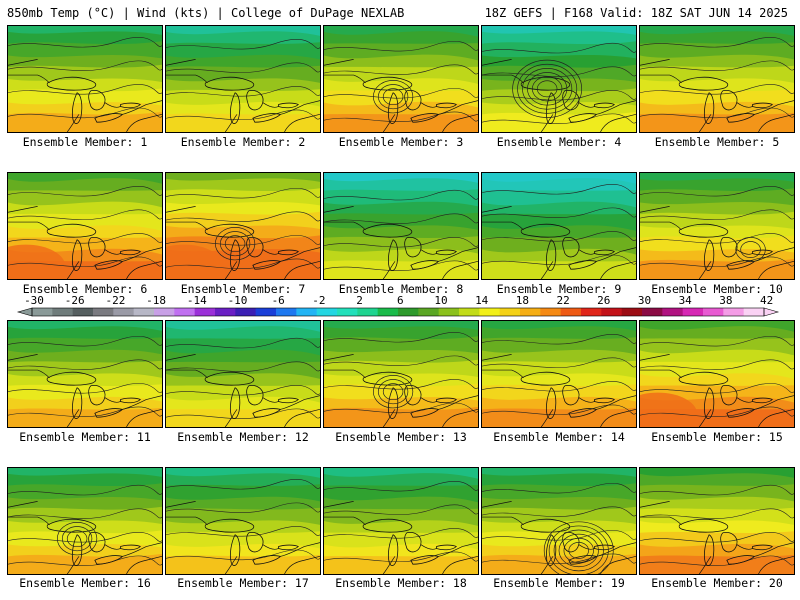 This screenshot has width=800, height=600. What do you see at coordinates (717, 583) in the screenshot?
I see `ensemble-member-label: Ensemble Member: 20` at bounding box center [717, 583].